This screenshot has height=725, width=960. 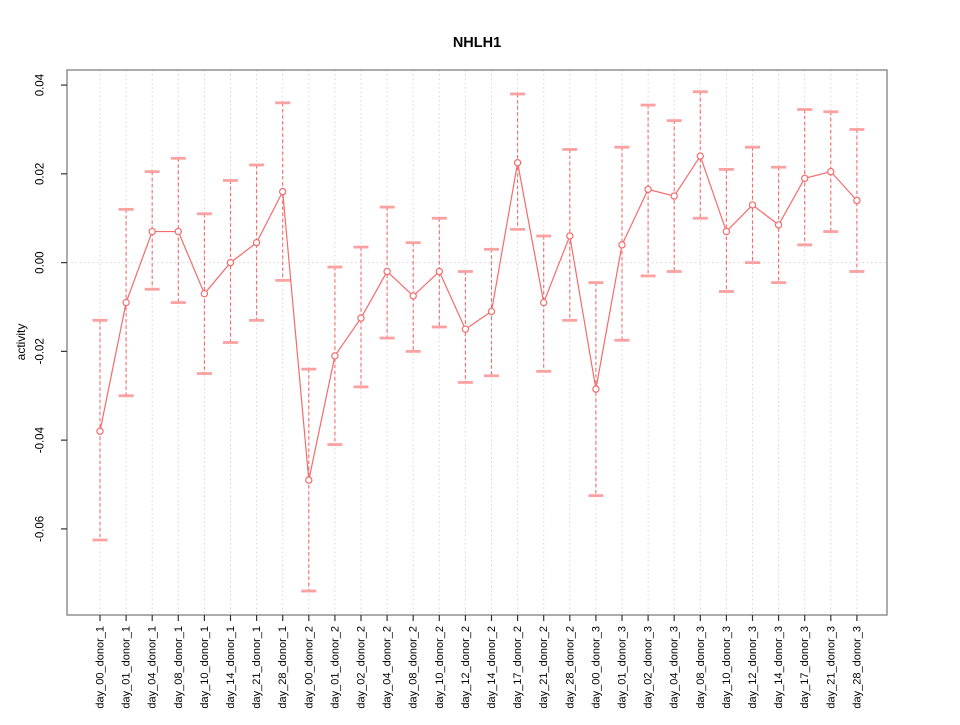 What do you see at coordinates (21, 342) in the screenshot?
I see `y-axis-label: activity` at bounding box center [21, 342].